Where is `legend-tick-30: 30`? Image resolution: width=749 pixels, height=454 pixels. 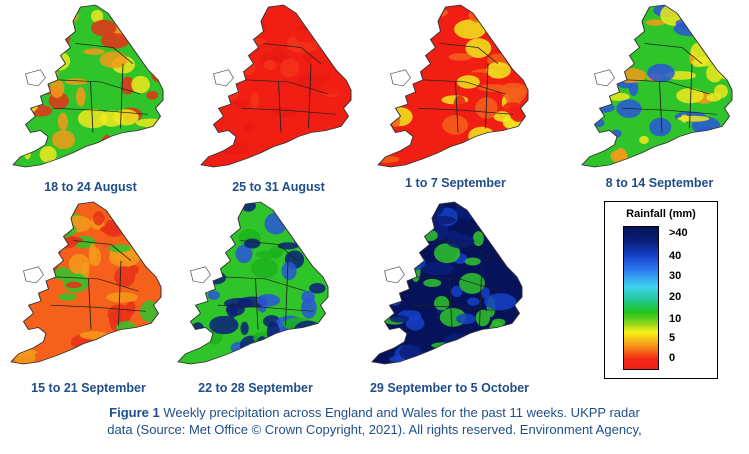
legend-tick-30: 30 is located at coordinates (675, 276).